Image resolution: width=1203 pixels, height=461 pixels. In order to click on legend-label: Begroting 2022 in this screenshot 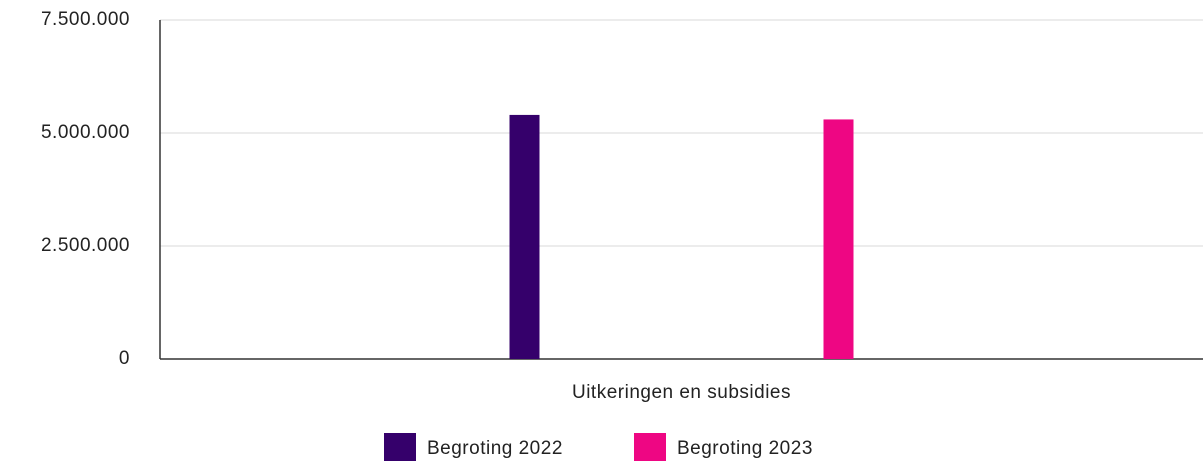, I will do `click(495, 448)`.